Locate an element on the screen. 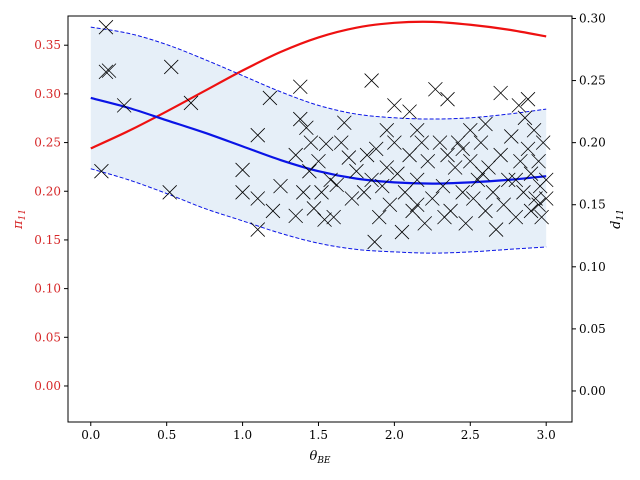 Image resolution: width=640 pixels, height=480 pixels. right-tick-label: 0.25 is located at coordinates (592, 81).